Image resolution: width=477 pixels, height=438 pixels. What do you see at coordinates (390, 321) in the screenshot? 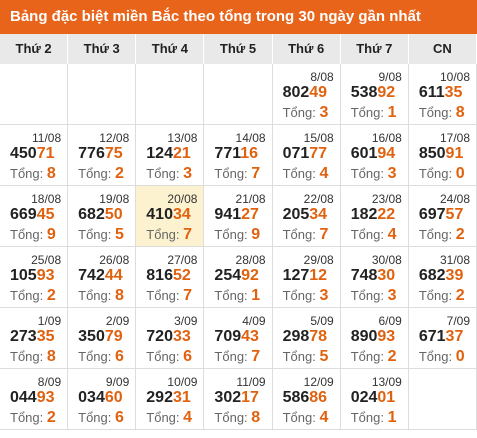
I see `date: 6/09` at bounding box center [390, 321].